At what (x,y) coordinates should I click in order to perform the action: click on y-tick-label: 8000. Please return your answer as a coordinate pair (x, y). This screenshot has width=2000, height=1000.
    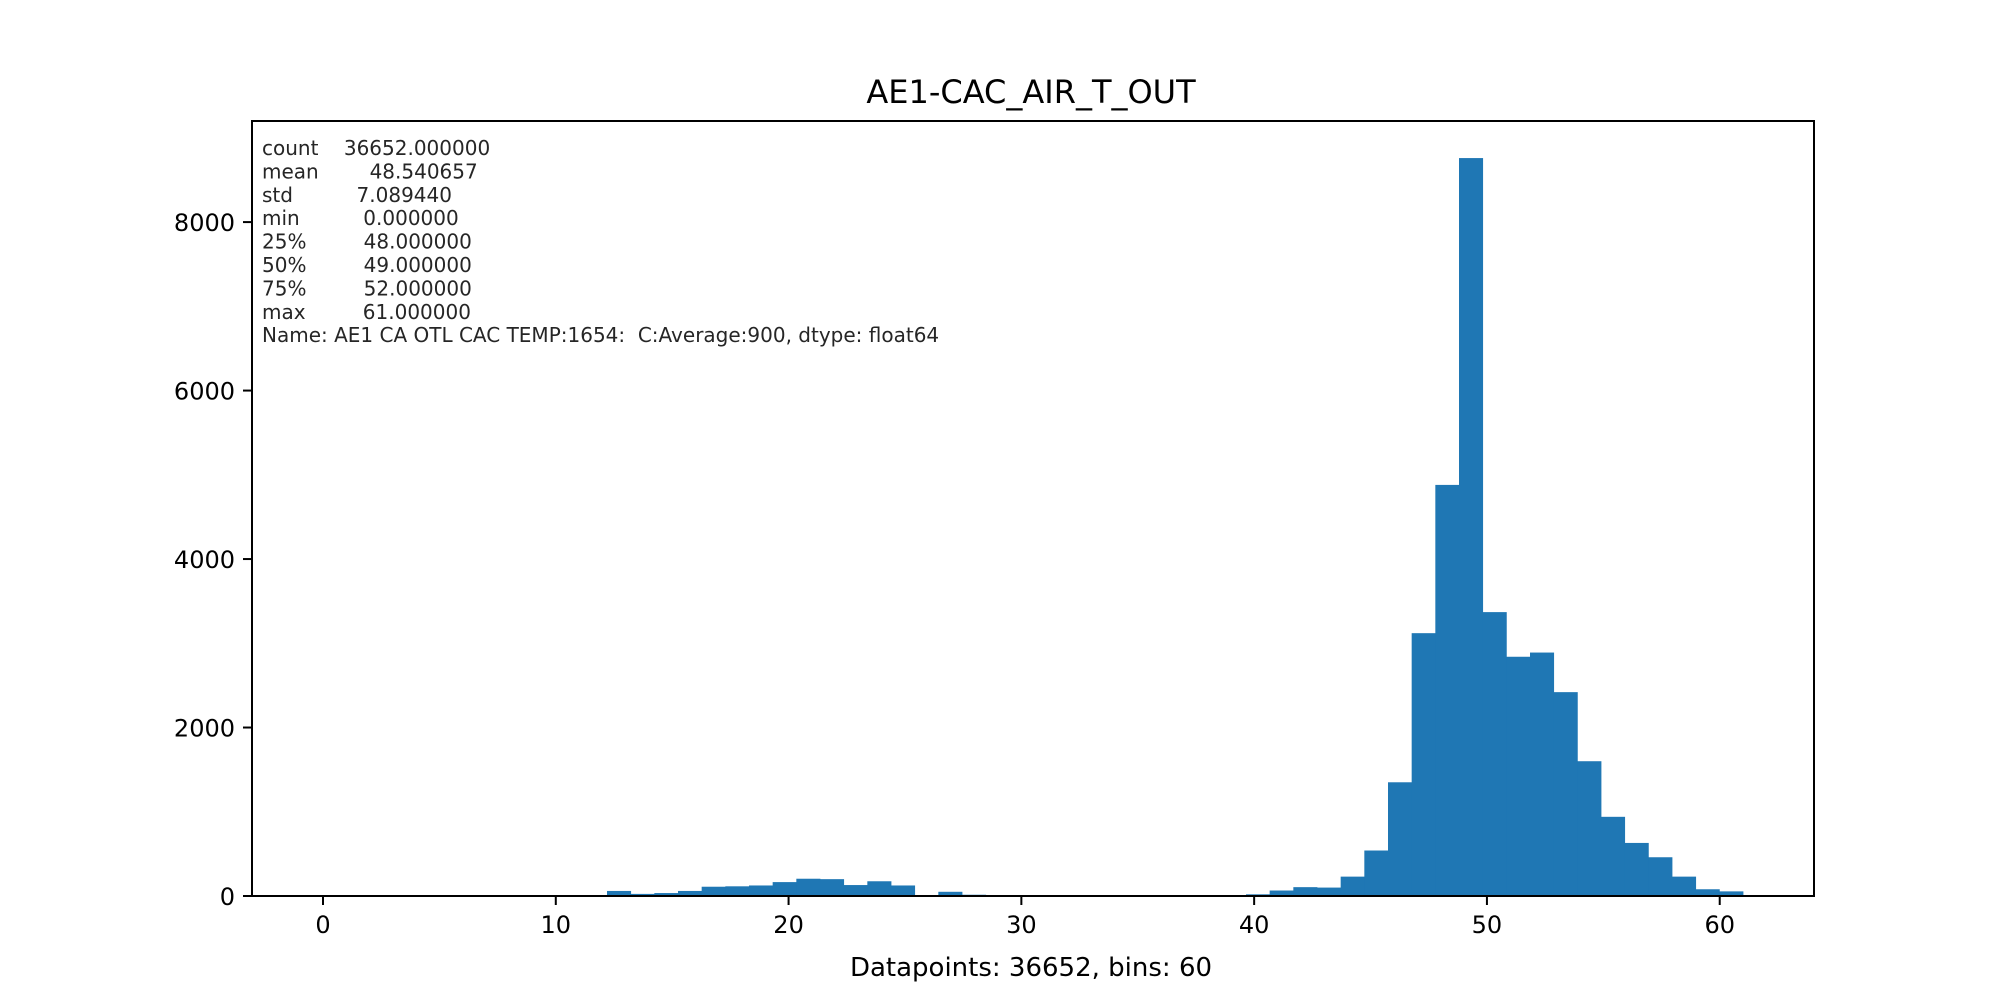
    Looking at the image, I should click on (204, 223).